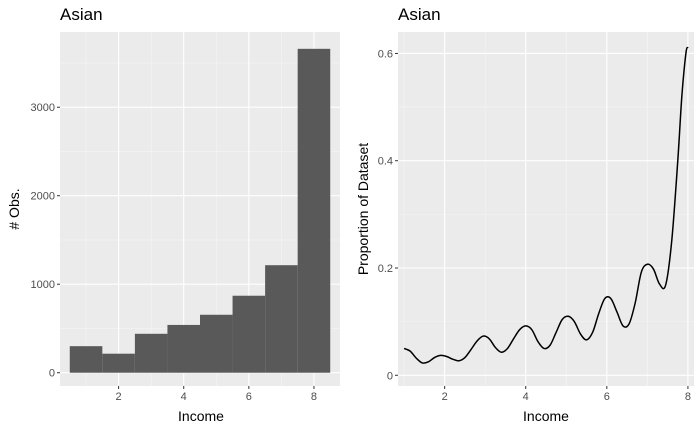 The width and height of the screenshot is (700, 432). Describe the element at coordinates (52, 374) in the screenshot. I see `histogram-y-tick-label: 0` at that location.